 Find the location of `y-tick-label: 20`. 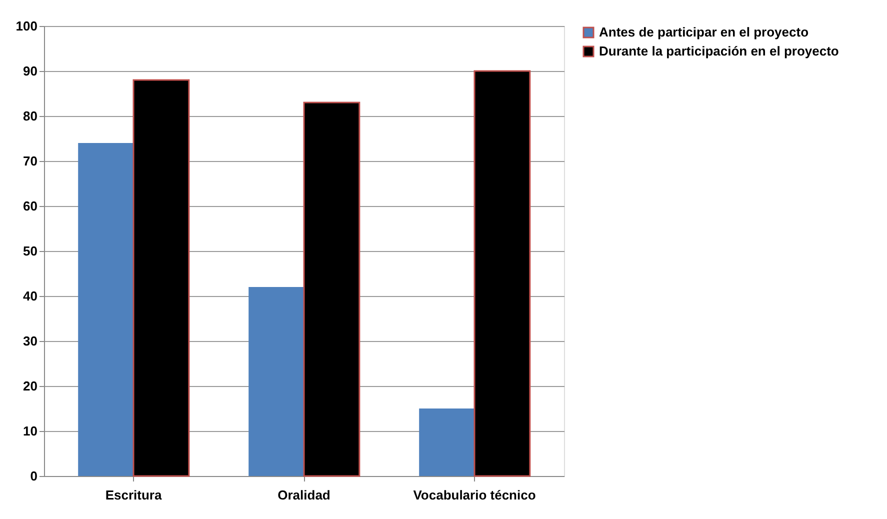

y-tick-label: 20 is located at coordinates (30, 386).